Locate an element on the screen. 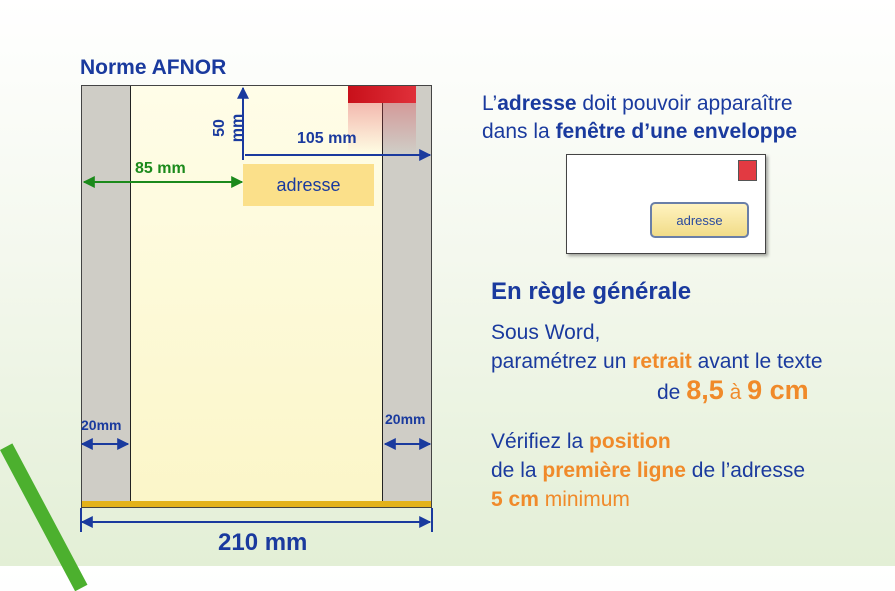  bottom-strip is located at coordinates (256, 504).